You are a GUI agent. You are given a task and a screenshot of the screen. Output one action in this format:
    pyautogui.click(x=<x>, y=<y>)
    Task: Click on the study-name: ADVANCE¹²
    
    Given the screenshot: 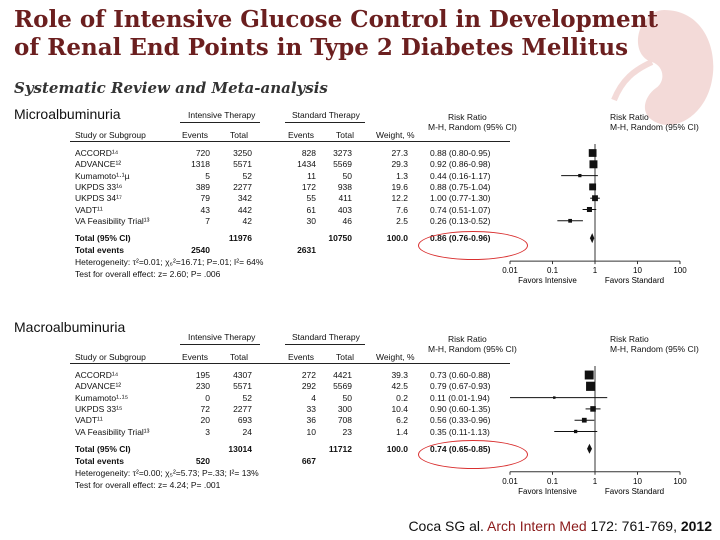 What is the action you would take?
    pyautogui.click(x=98, y=164)
    